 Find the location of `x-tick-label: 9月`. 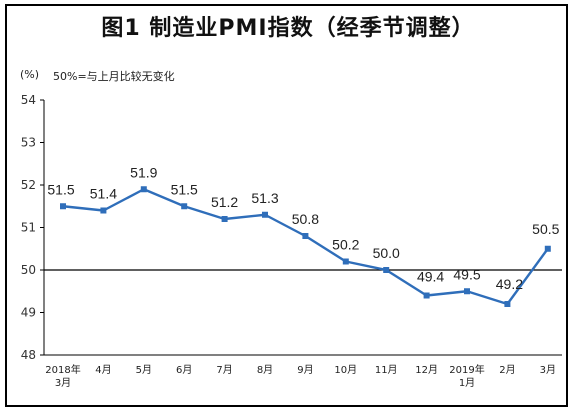

x-tick-label: 9月 is located at coordinates (305, 370).